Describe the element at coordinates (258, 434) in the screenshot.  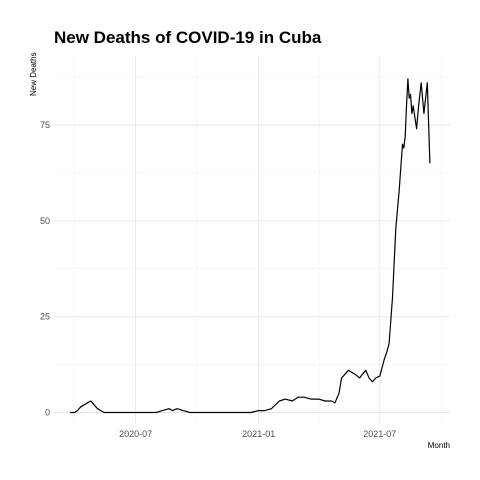
I see `x-tick-label: 2021-01` at that location.